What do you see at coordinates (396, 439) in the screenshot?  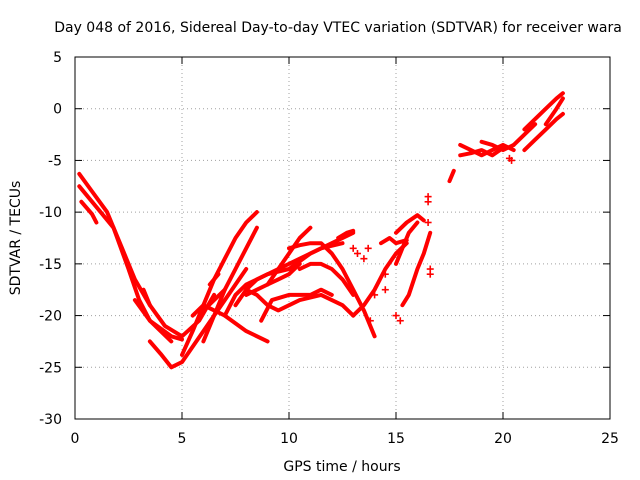 I see `x-tick-label: 15` at bounding box center [396, 439].